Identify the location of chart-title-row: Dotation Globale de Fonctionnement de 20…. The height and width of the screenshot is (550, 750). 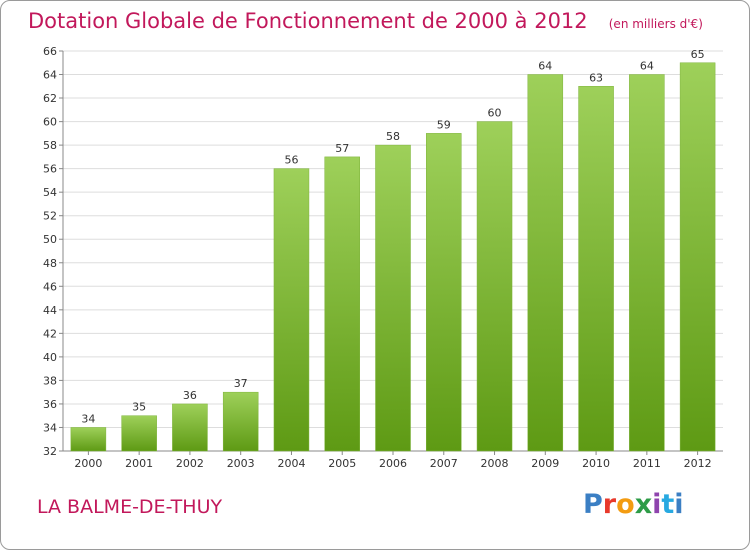
(365, 21).